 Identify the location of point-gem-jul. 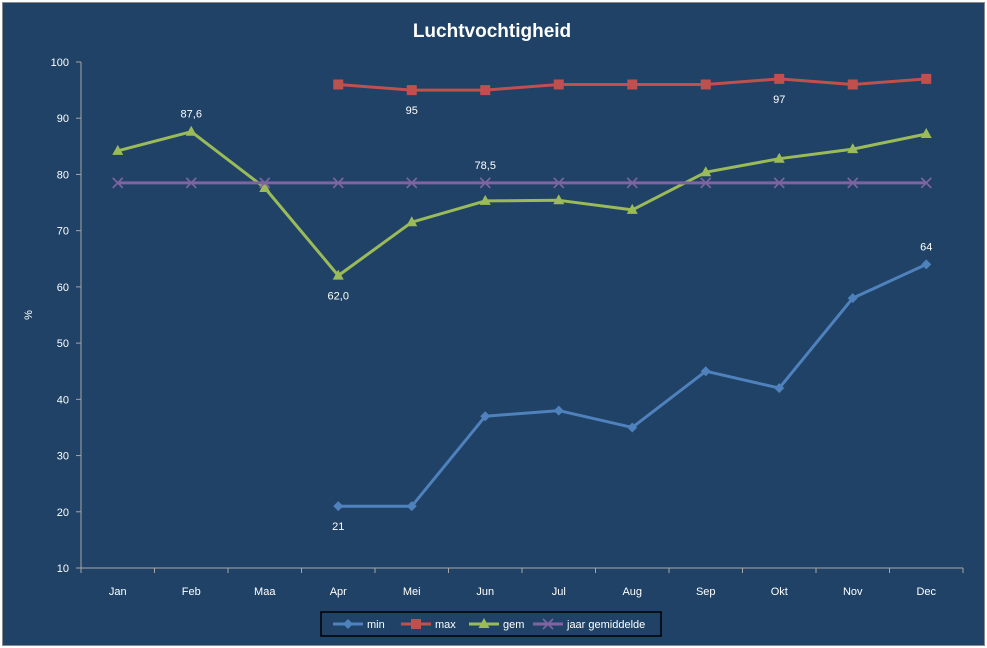
(559, 199).